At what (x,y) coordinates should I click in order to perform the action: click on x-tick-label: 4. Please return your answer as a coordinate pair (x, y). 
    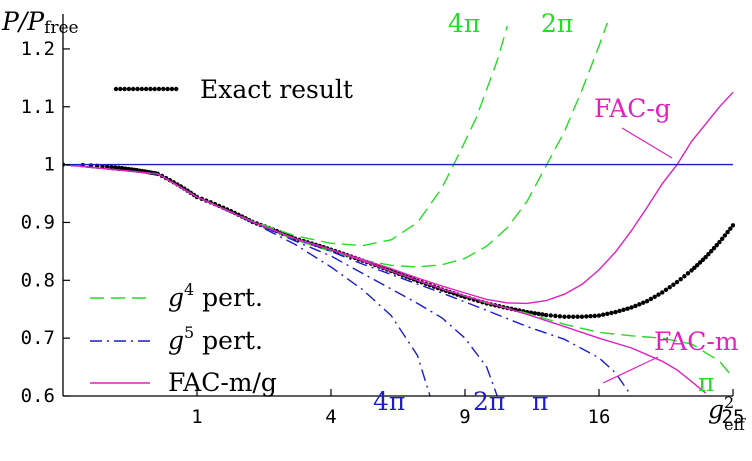
    Looking at the image, I should click on (330, 417).